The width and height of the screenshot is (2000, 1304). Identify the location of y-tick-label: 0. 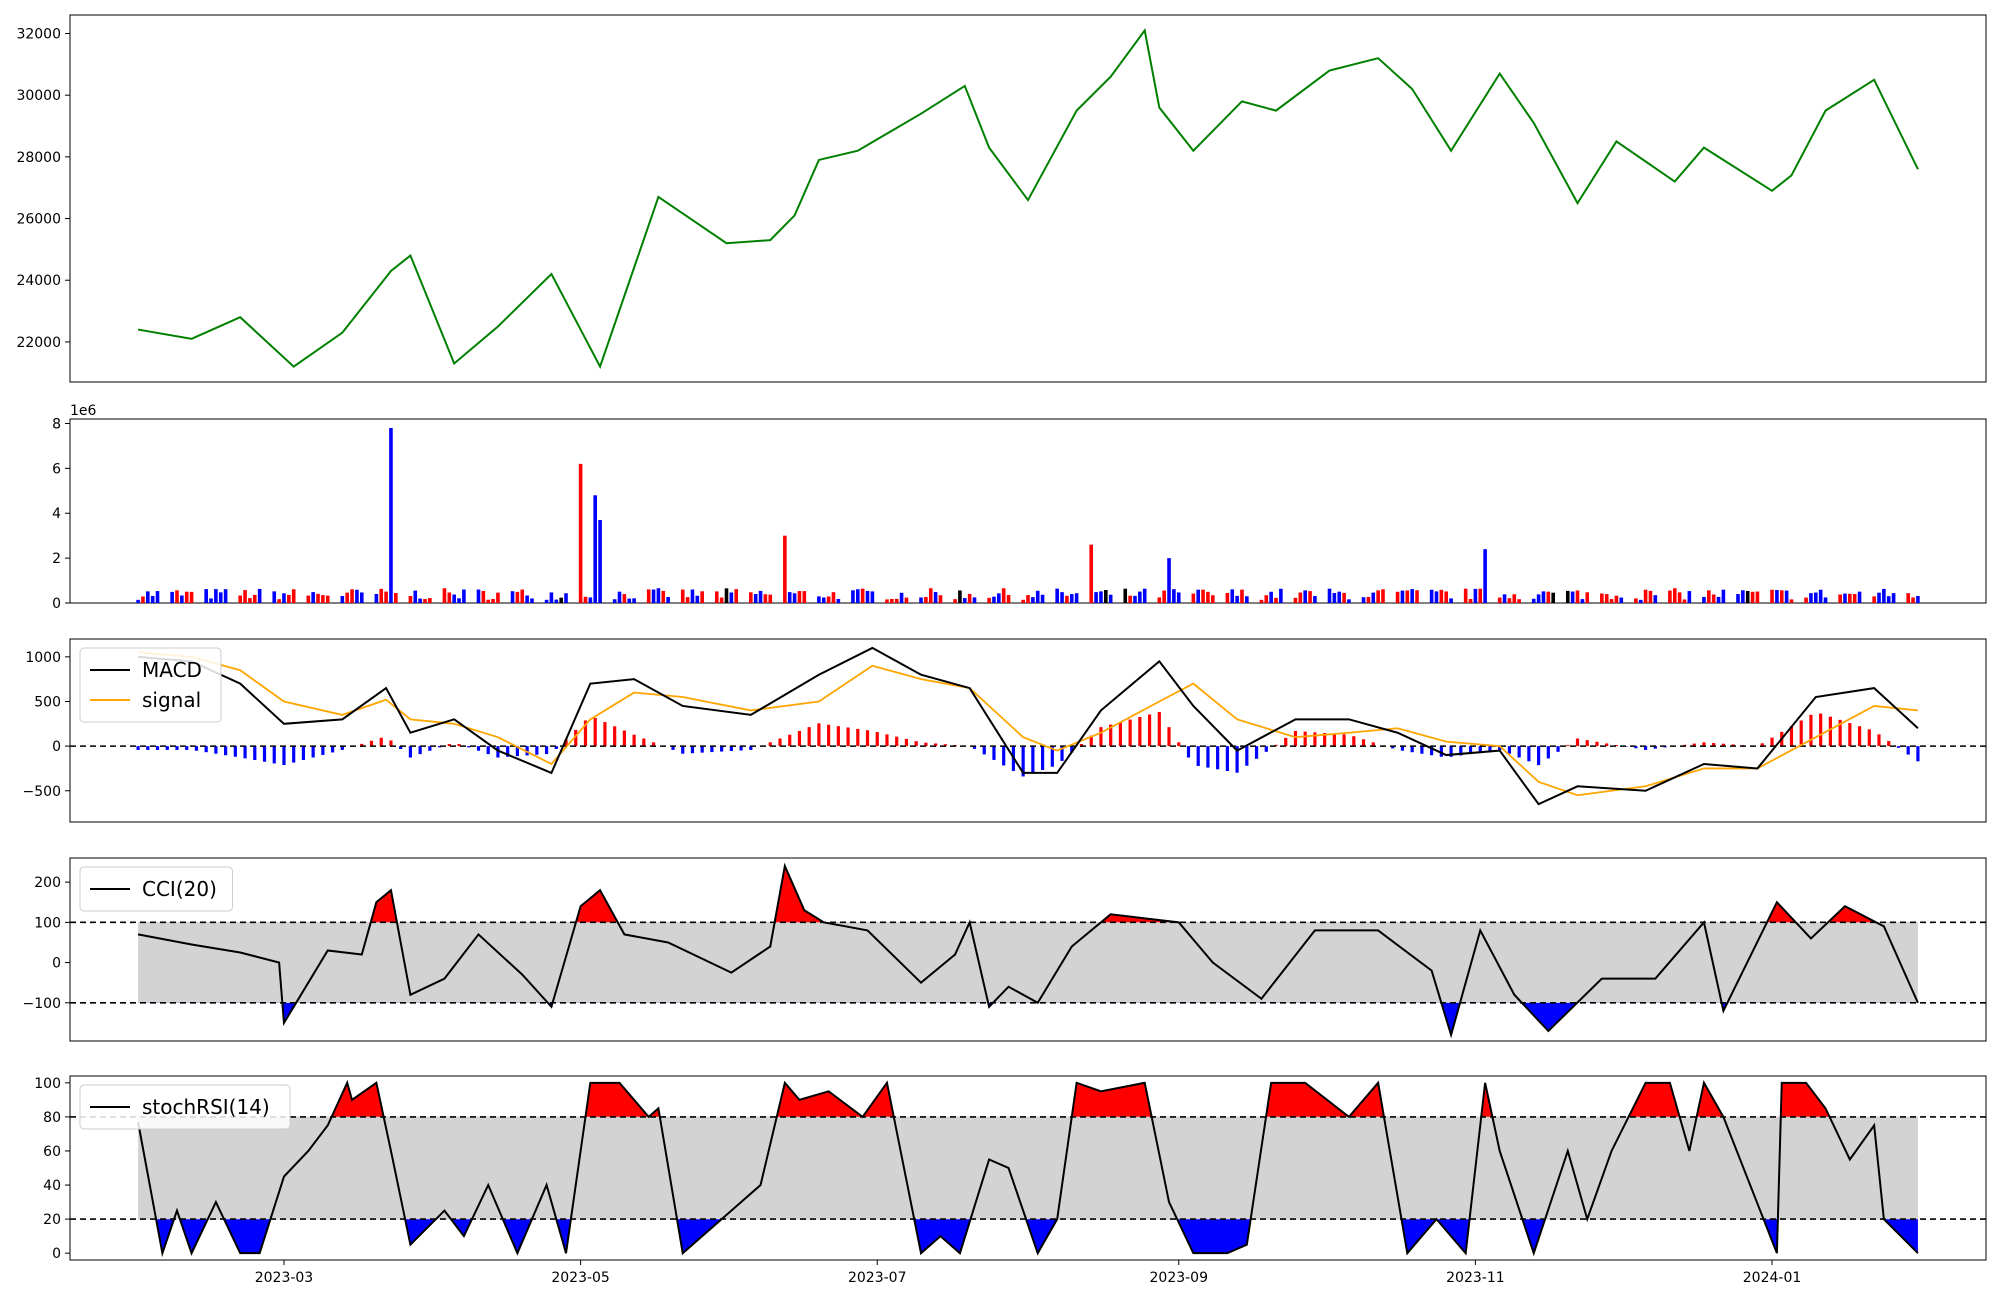
(56, 964).